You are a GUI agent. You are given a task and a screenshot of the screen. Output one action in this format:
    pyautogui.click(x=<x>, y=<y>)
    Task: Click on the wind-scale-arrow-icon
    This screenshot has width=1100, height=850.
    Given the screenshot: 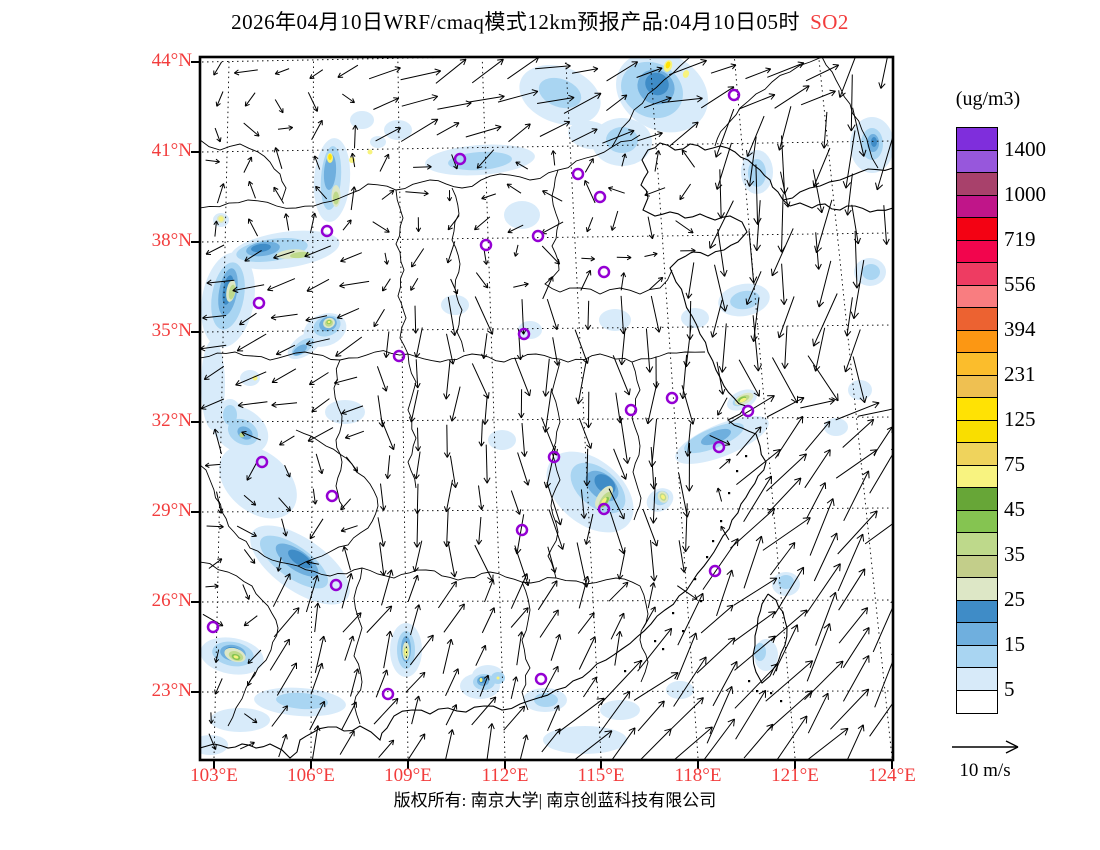 What is the action you would take?
    pyautogui.click(x=985, y=747)
    